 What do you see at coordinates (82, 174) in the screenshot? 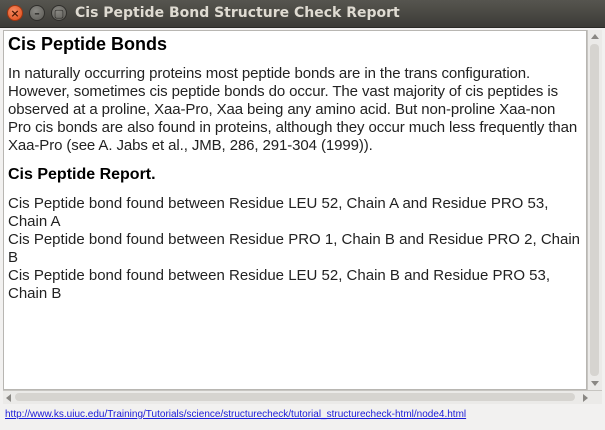
I see `report-heading: Cis Peptide Report.` at bounding box center [82, 174].